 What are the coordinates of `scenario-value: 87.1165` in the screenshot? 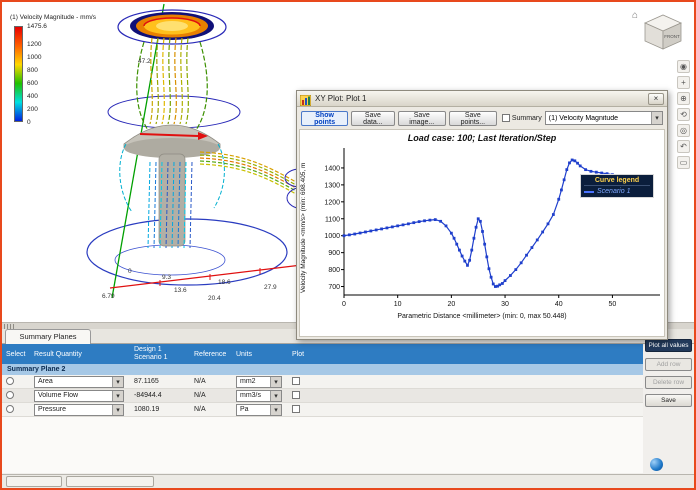 It's located at (146, 381).